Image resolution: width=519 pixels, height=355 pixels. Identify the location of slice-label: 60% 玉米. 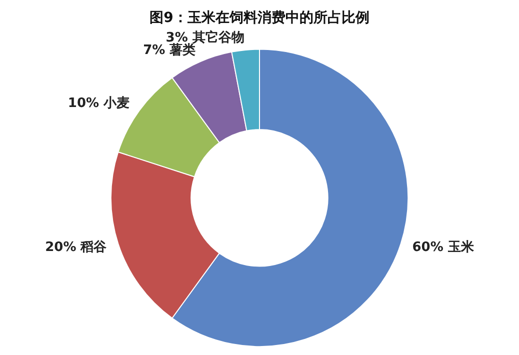
(443, 247).